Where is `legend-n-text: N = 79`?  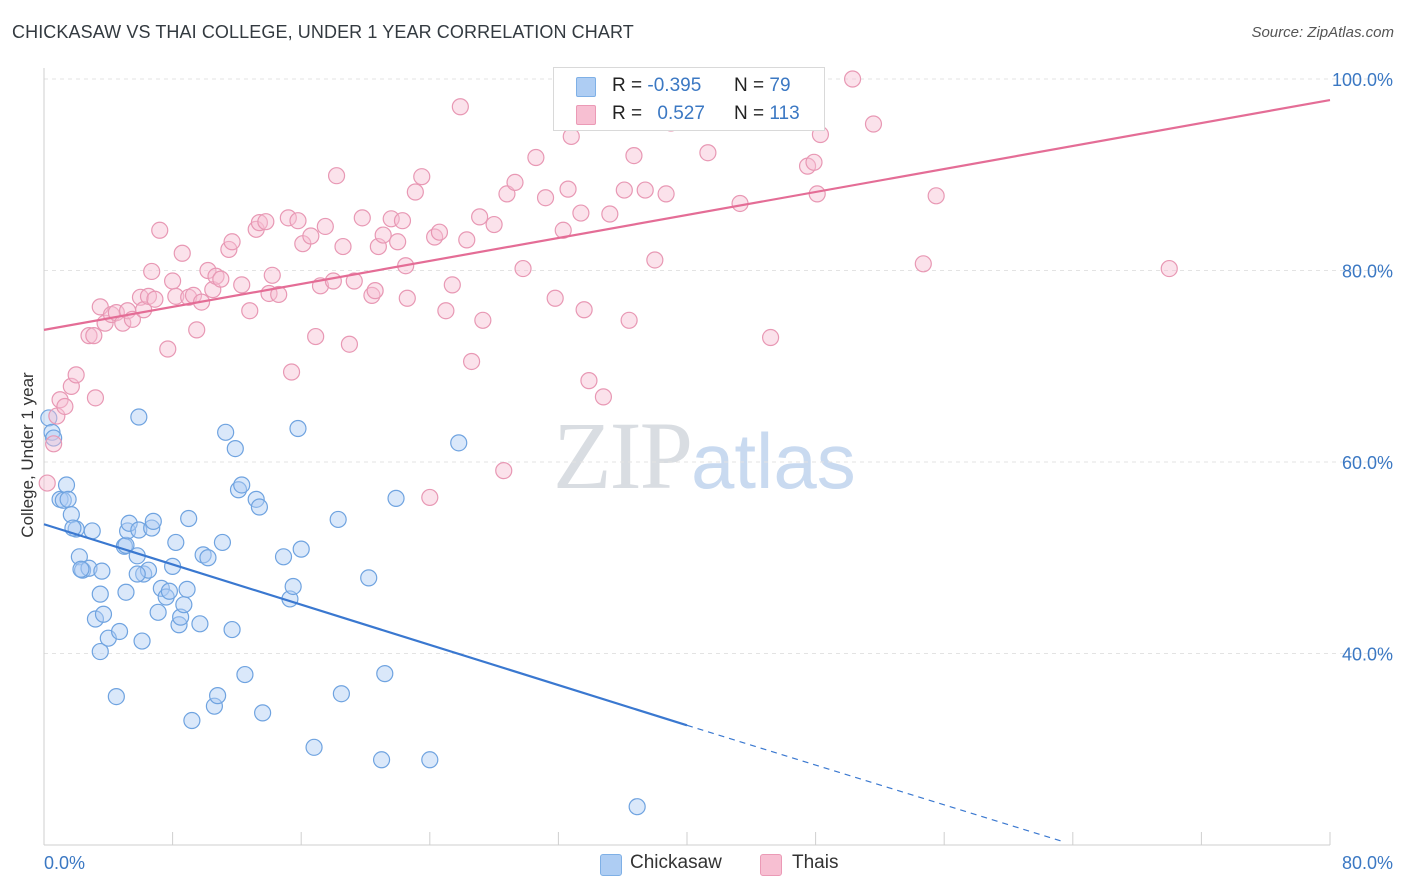 legend-n-text: N = 79 is located at coordinates (762, 86).